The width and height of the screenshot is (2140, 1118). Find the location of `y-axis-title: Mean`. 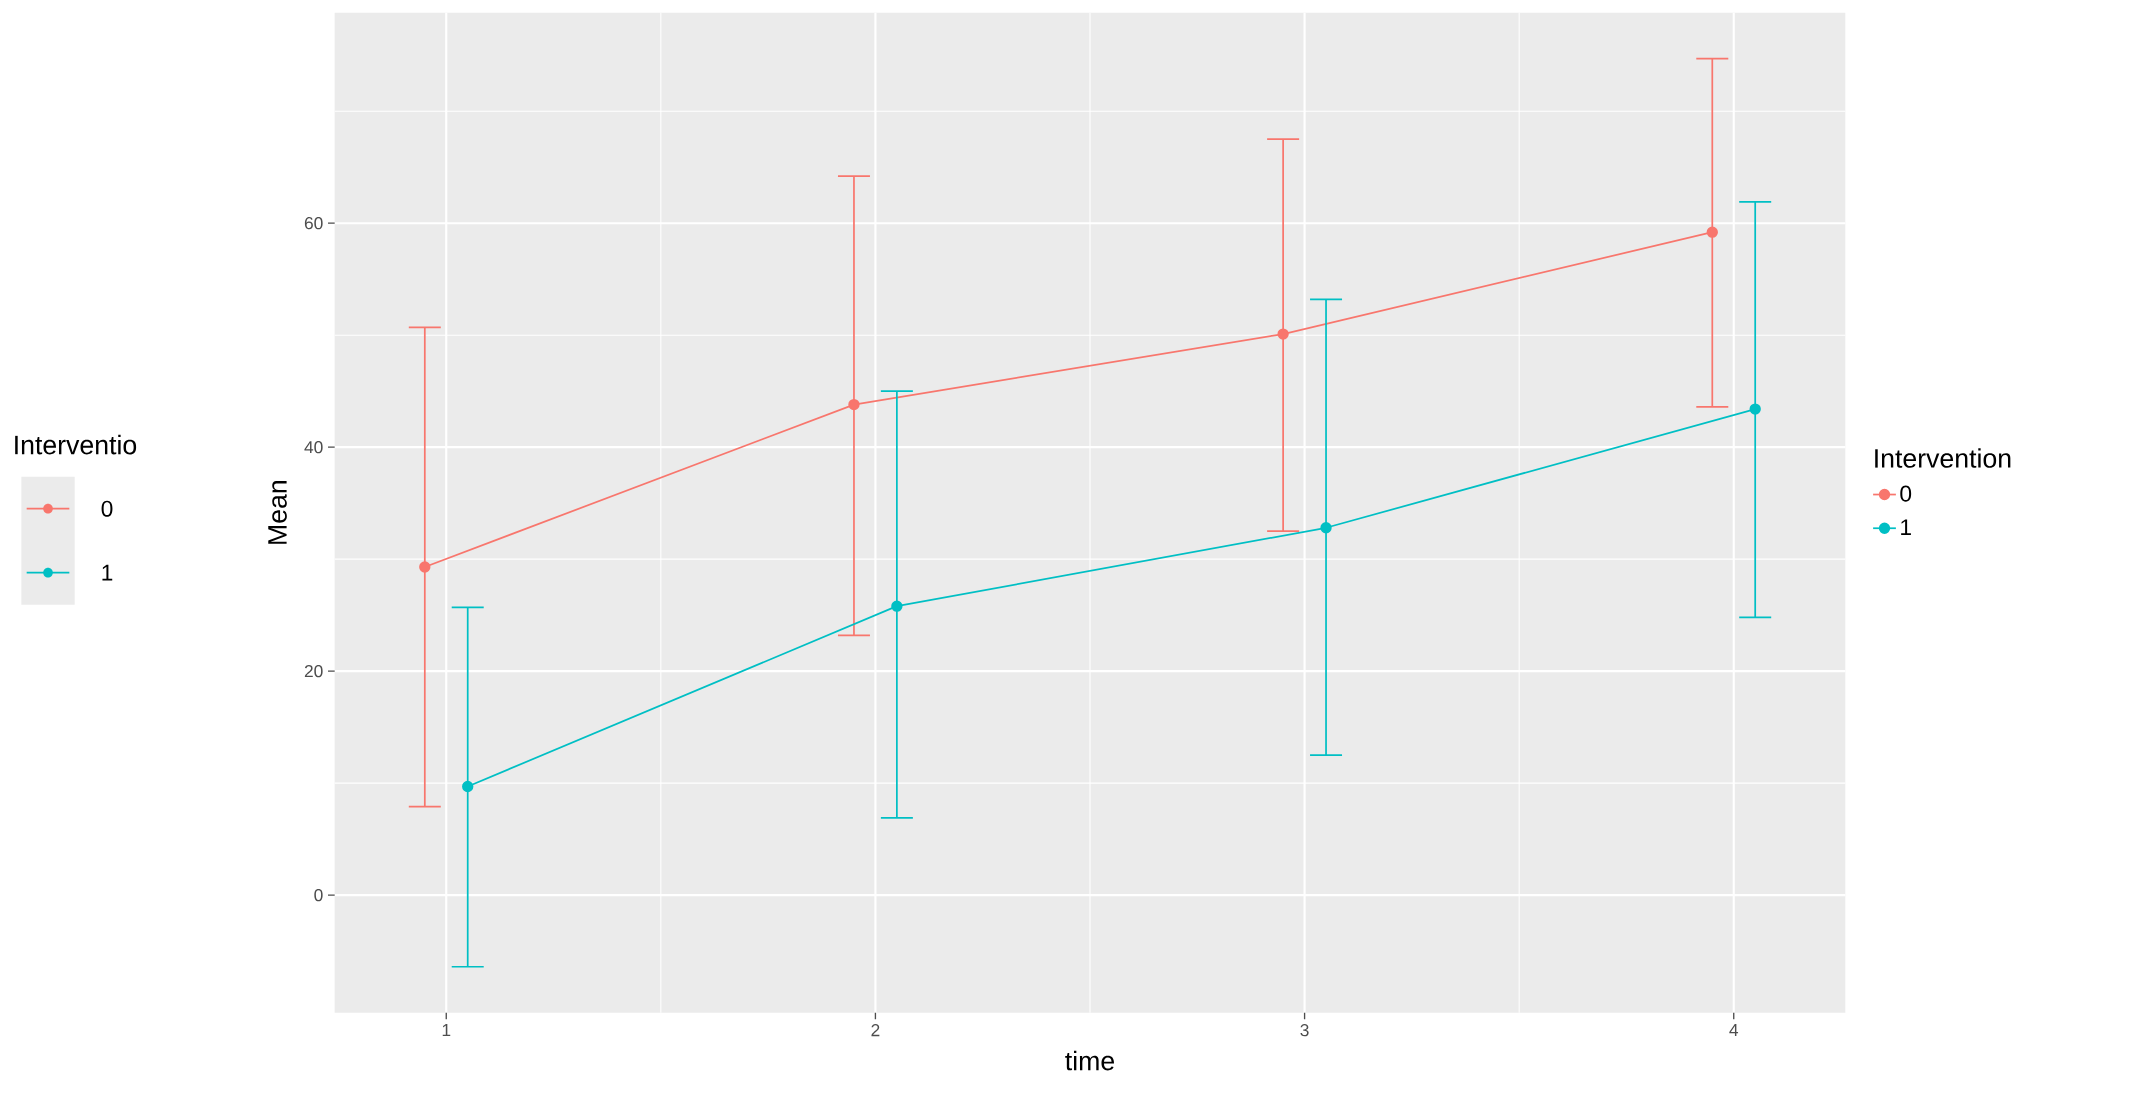

y-axis-title: Mean is located at coordinates (277, 512).